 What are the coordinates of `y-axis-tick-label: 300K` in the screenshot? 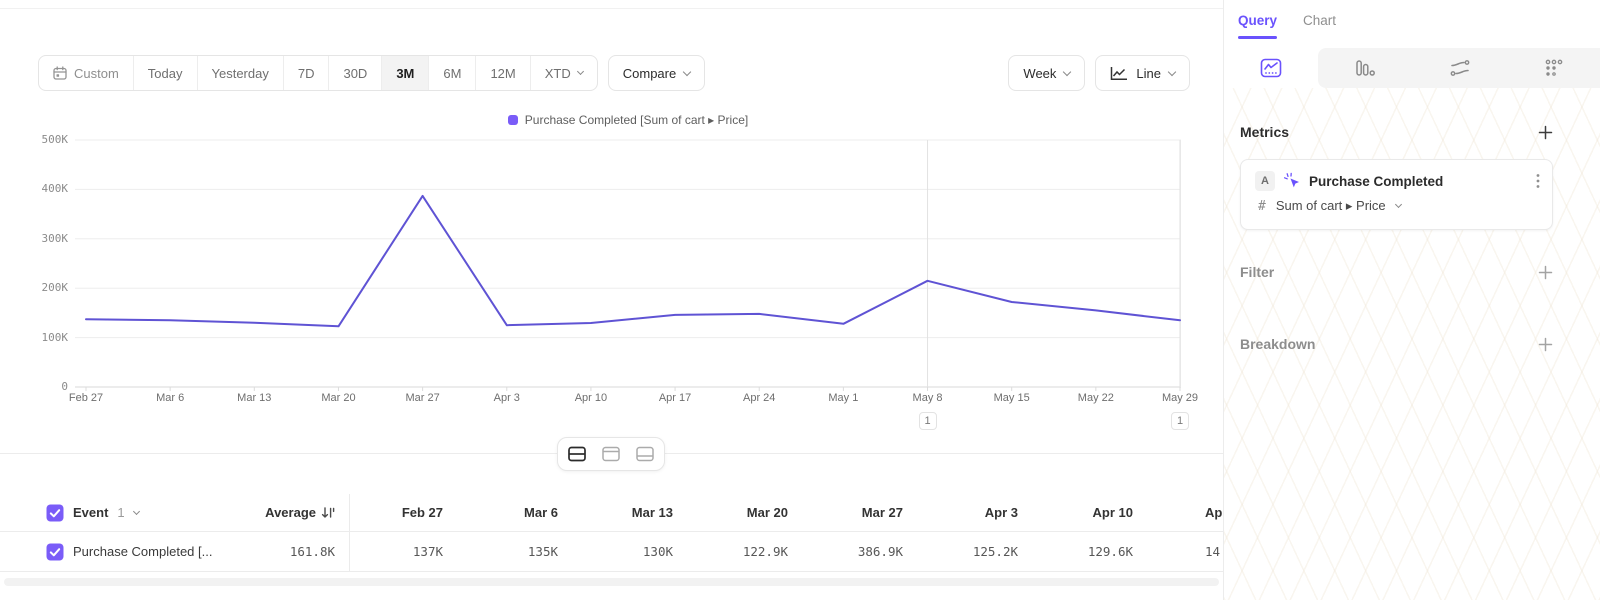 It's located at (55, 238).